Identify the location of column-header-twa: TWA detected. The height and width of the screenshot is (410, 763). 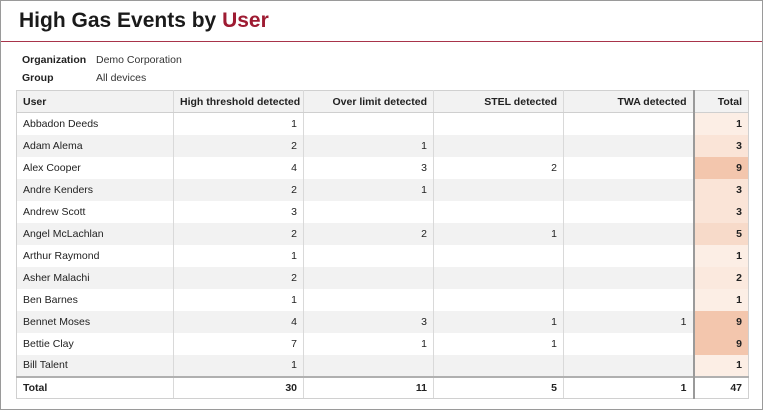
(628, 101).